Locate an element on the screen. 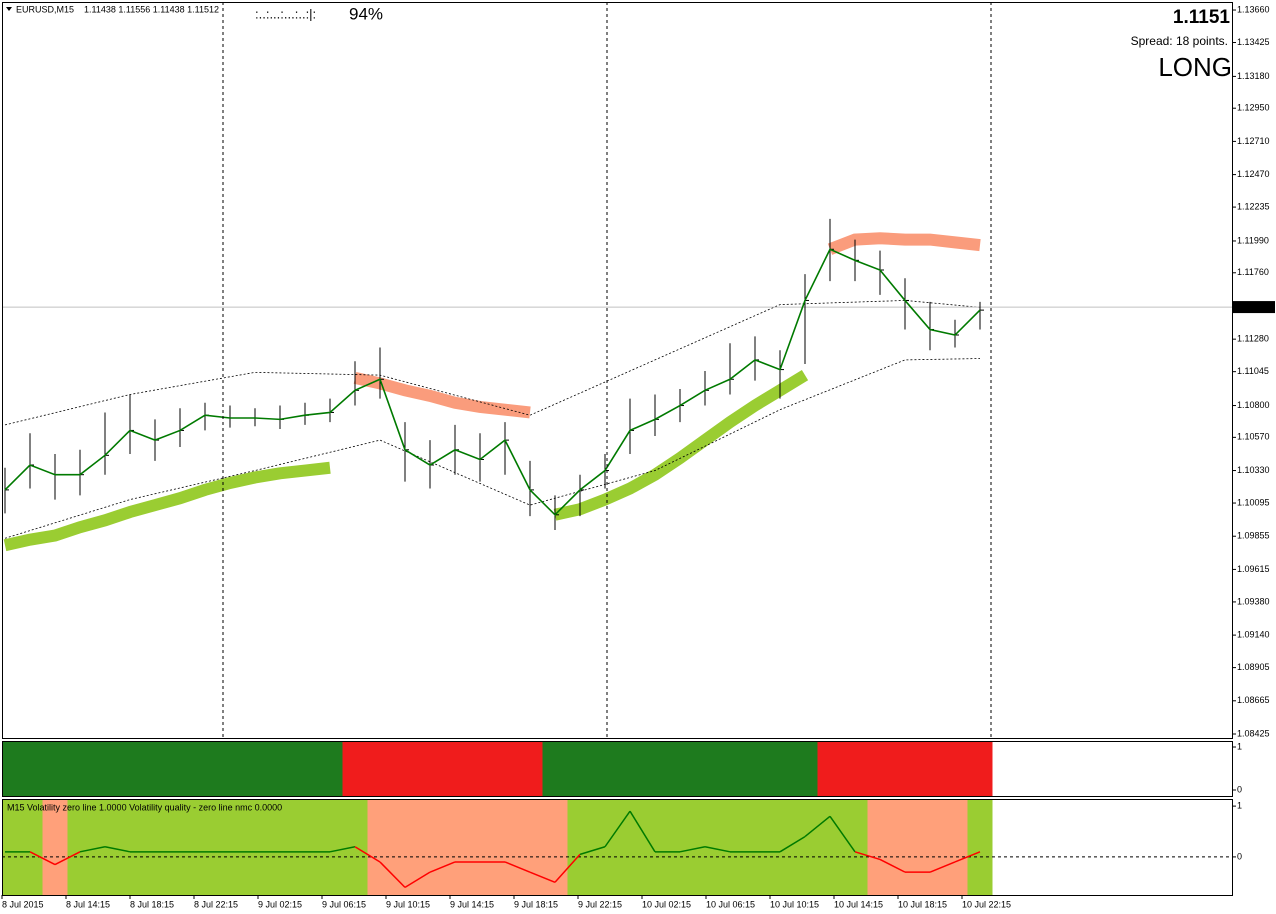 The width and height of the screenshot is (1276, 914). menu-arrow is located at coordinates (9, 9).